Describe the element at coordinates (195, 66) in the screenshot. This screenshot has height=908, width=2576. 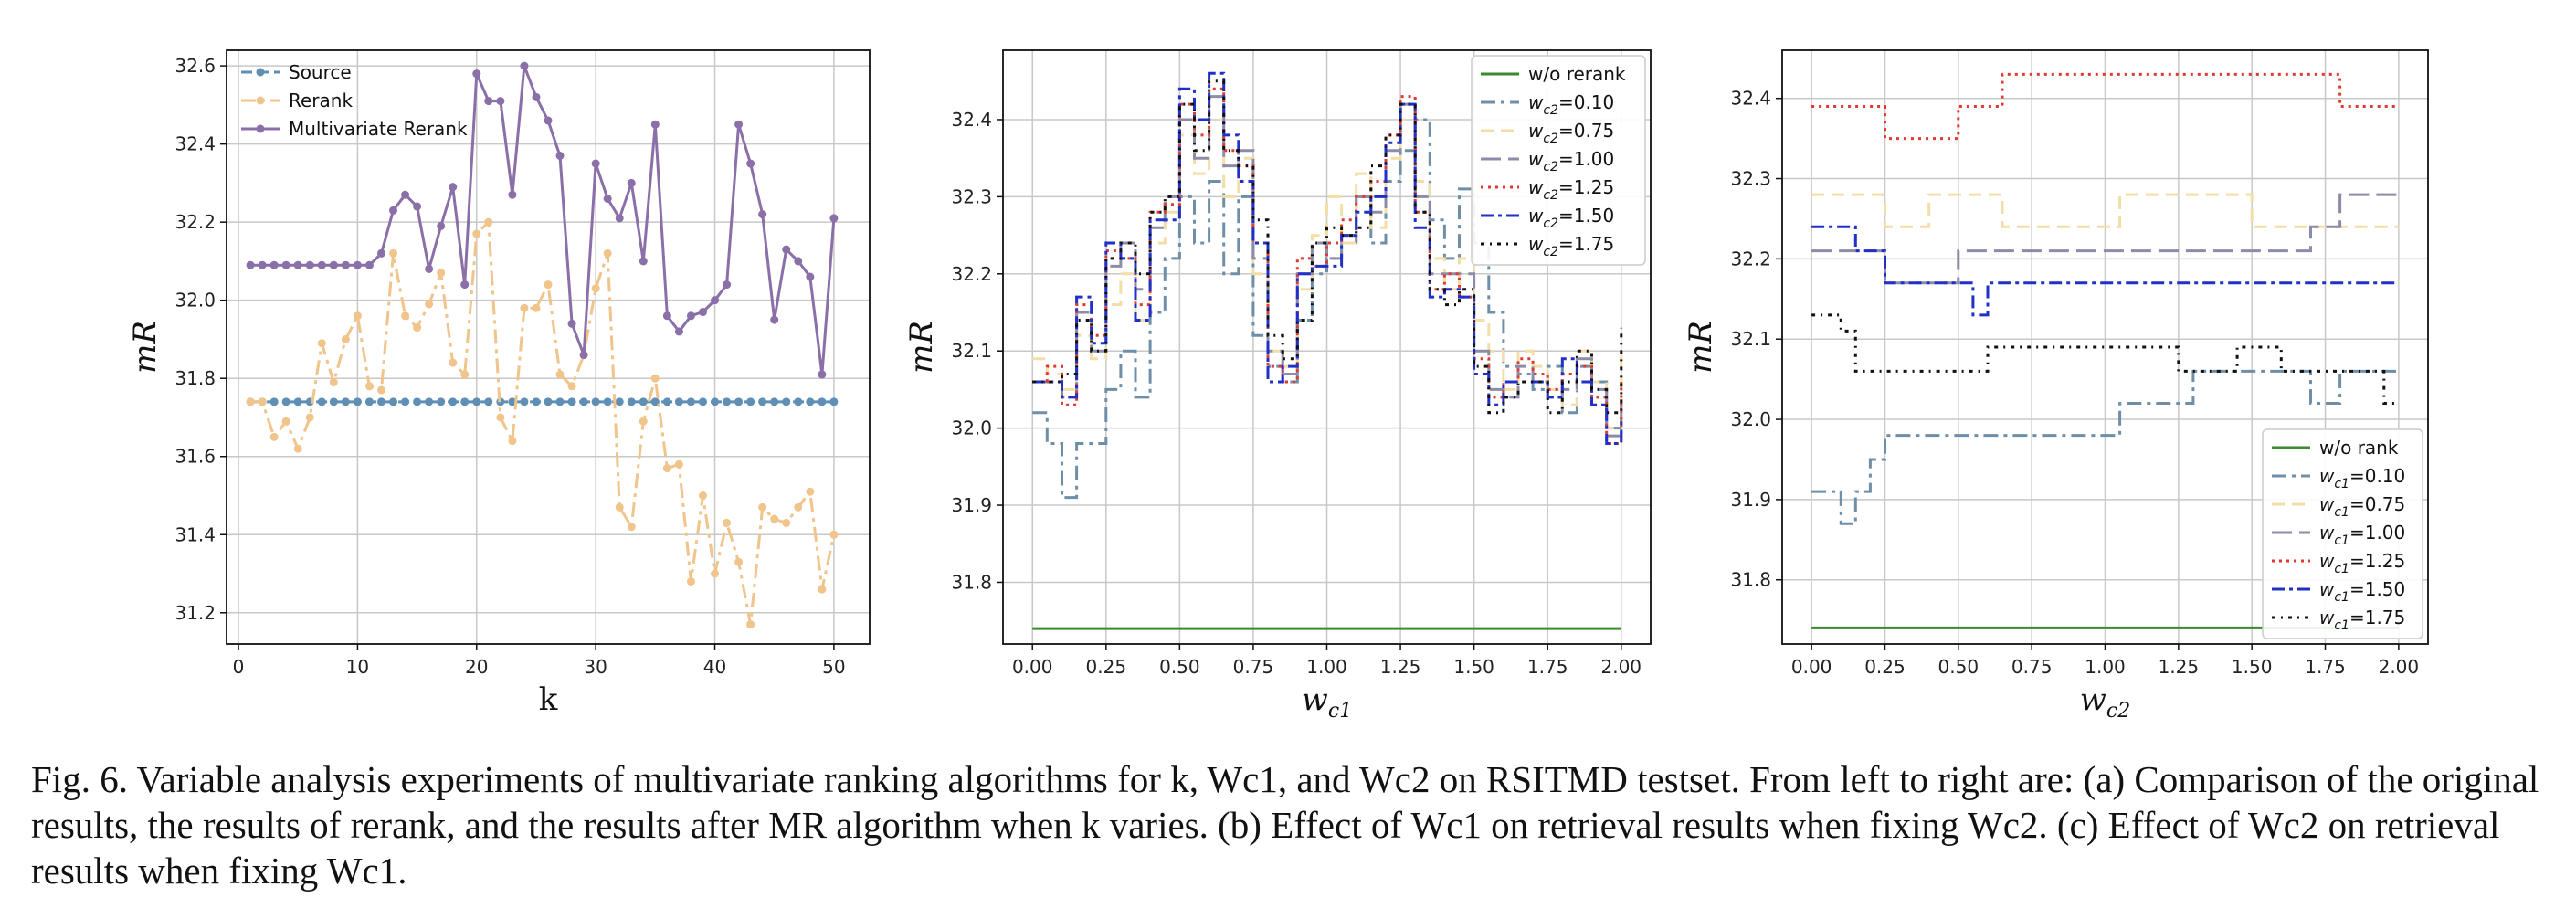
I see `y-tick-label: 32.6` at that location.